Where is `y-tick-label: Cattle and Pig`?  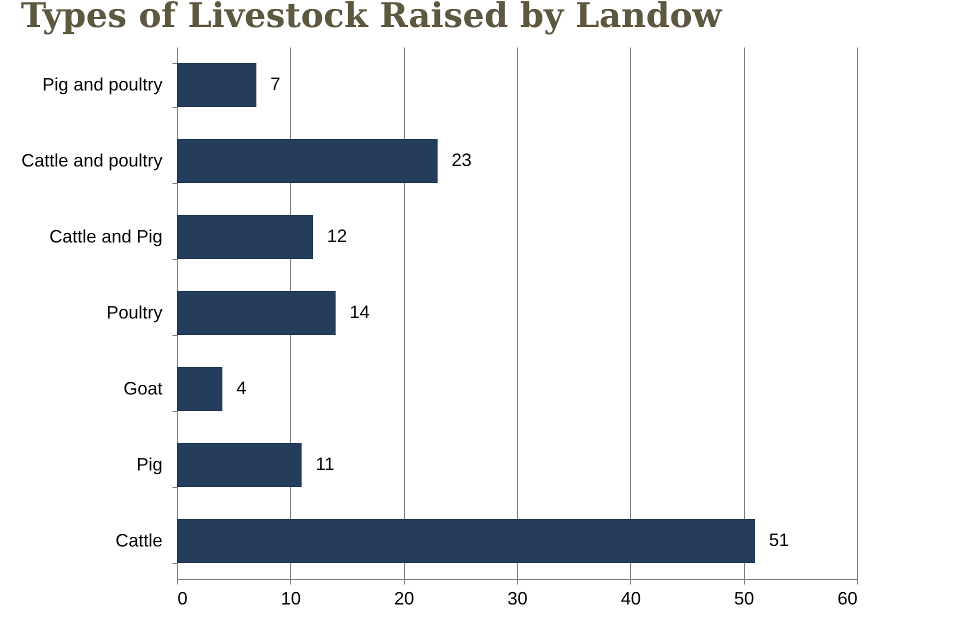
y-tick-label: Cattle and Pig is located at coordinates (105, 236).